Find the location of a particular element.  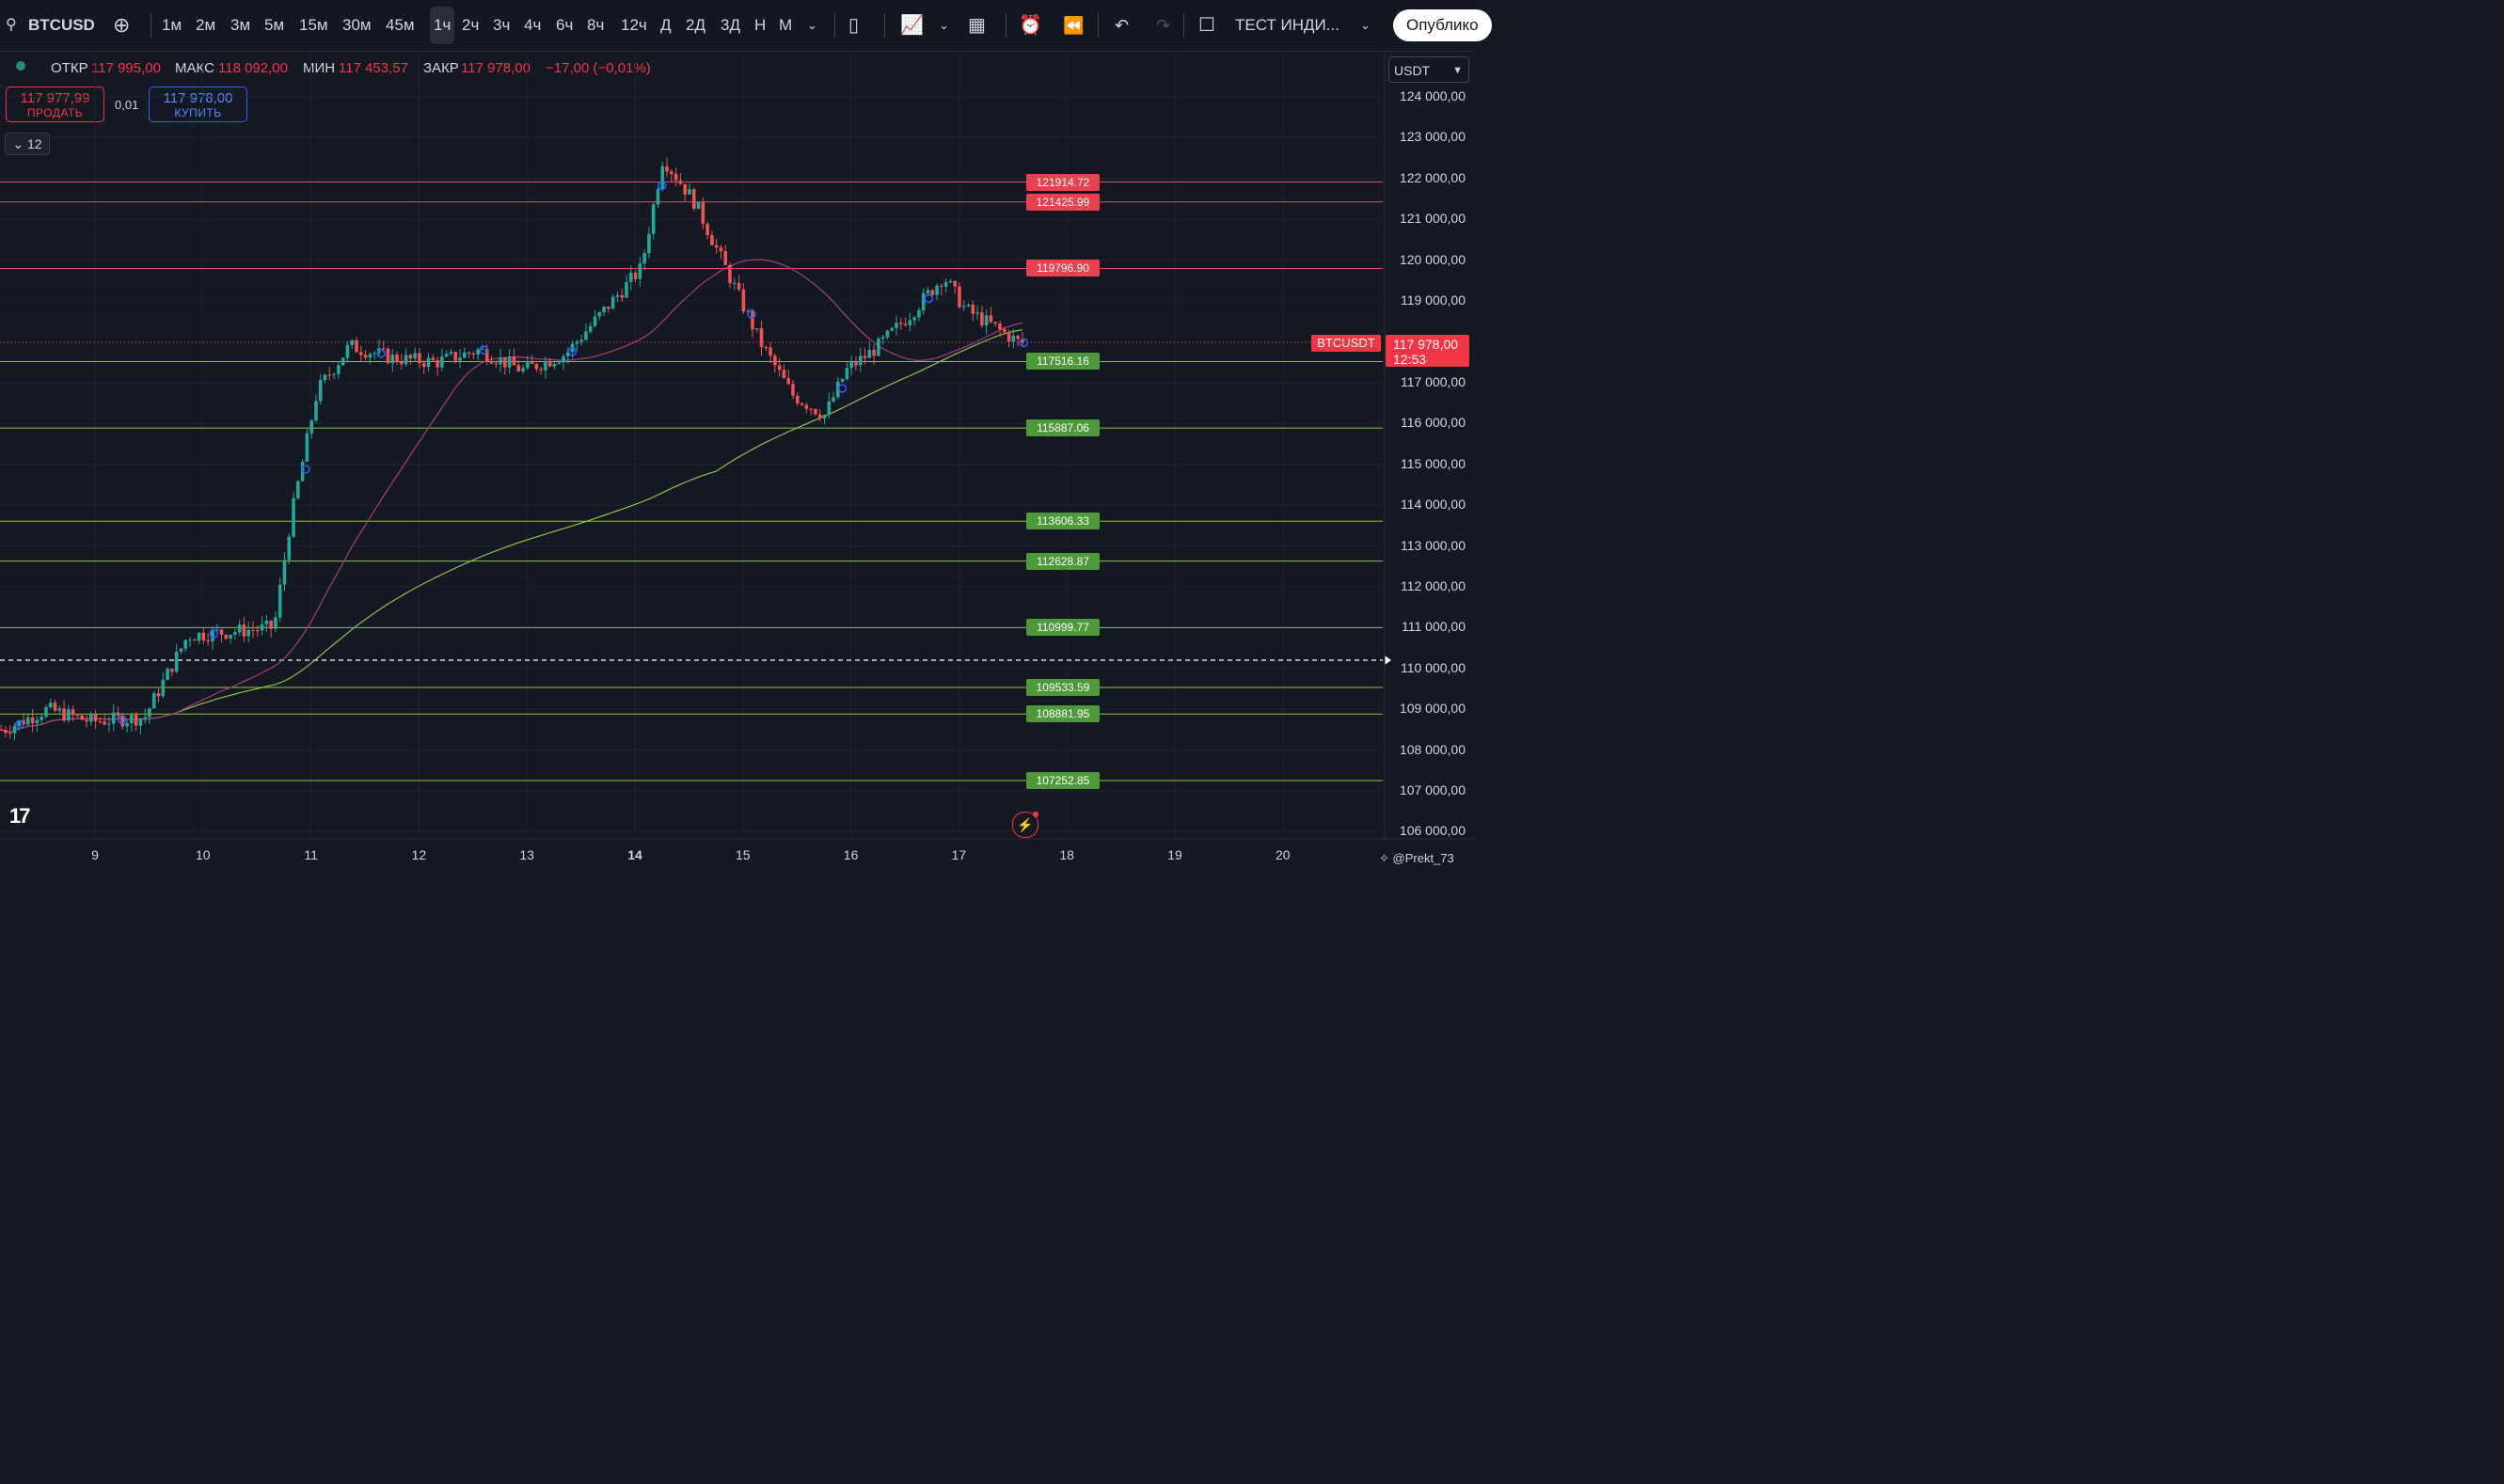

sell-button: 117 977,99 ПРОДАТЬ is located at coordinates (55, 104).